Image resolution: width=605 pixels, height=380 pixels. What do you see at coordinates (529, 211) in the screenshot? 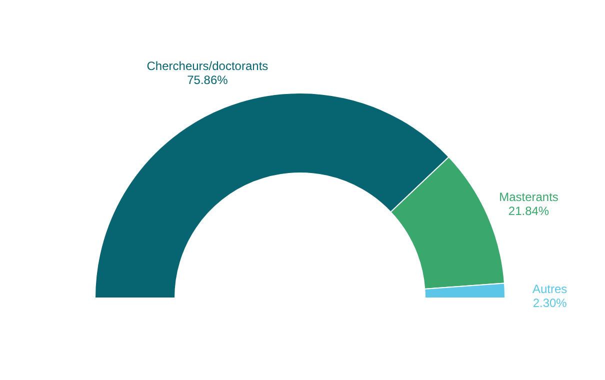
I see `data-label: 21.84%` at bounding box center [529, 211].